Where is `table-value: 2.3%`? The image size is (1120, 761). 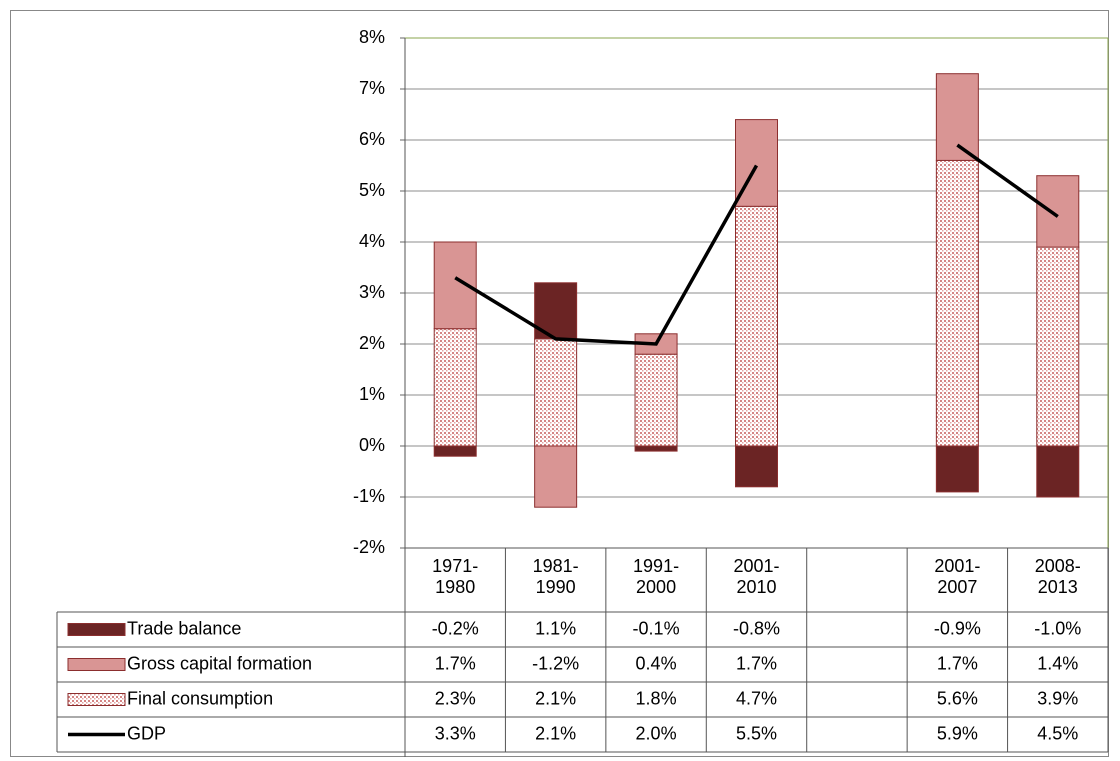 table-value: 2.3% is located at coordinates (455, 698).